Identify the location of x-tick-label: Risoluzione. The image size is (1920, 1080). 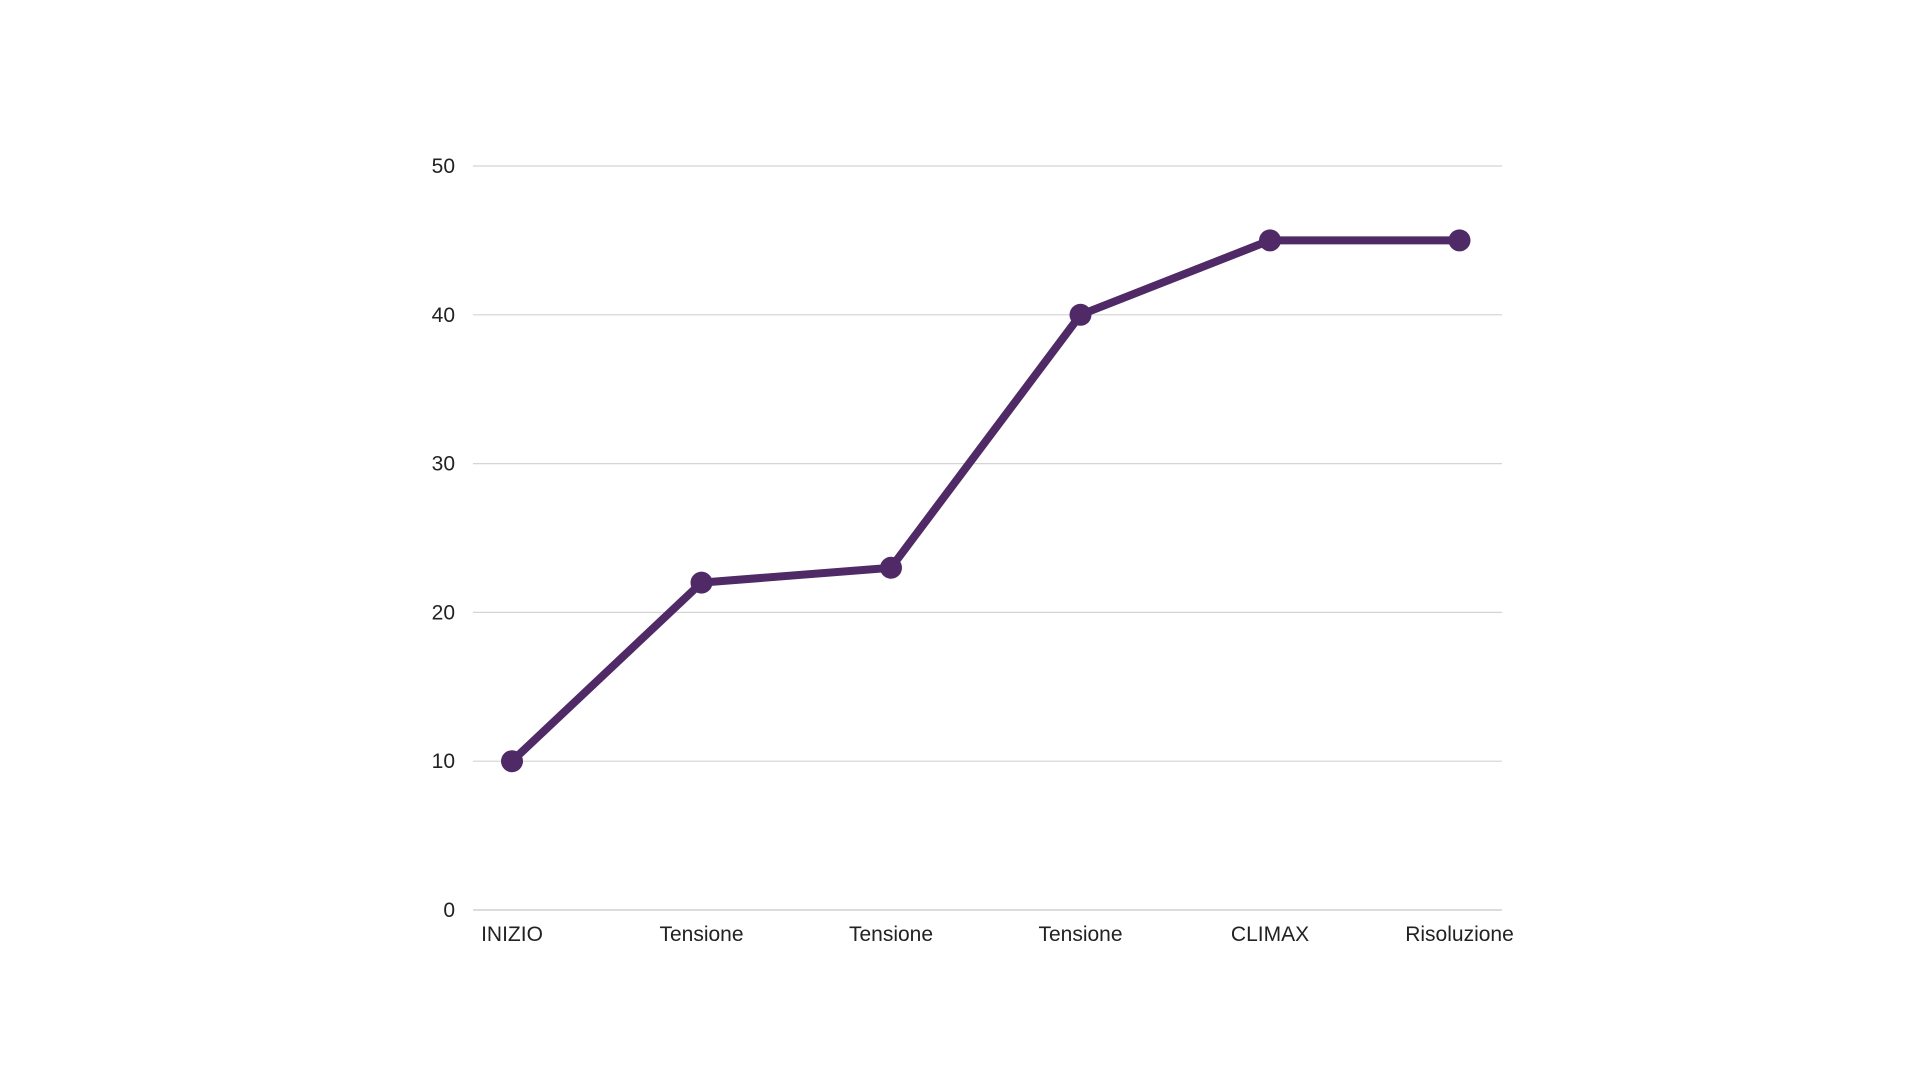
(1459, 934).